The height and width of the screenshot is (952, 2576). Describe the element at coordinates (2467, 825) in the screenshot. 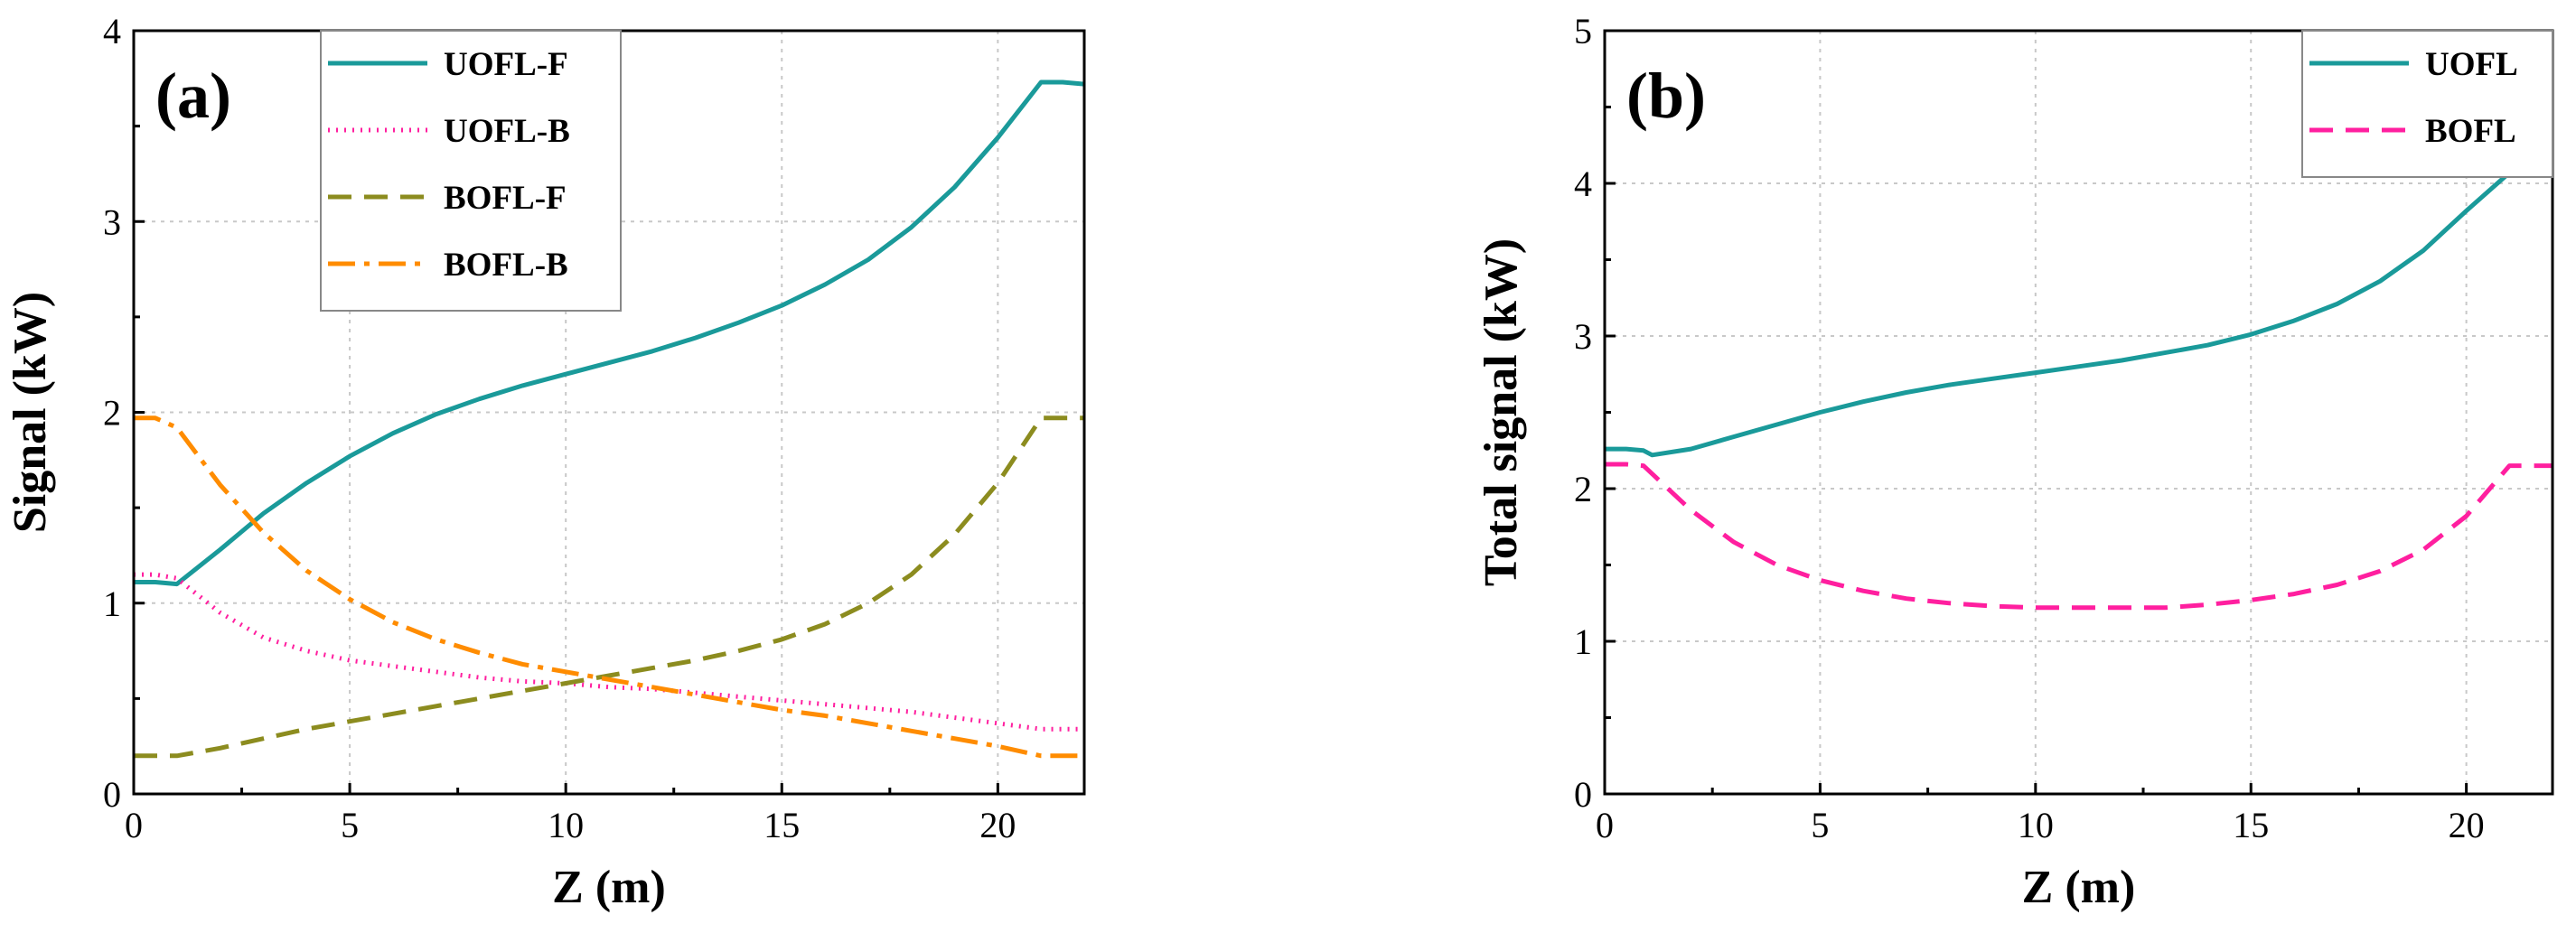

I see `x-tick-label-b-4: 20` at that location.